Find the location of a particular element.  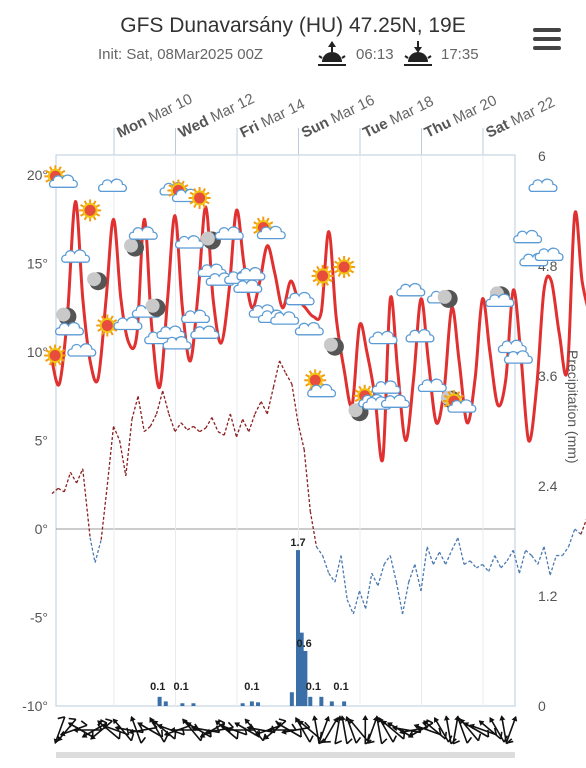

moon-light is located at coordinates (131, 245).